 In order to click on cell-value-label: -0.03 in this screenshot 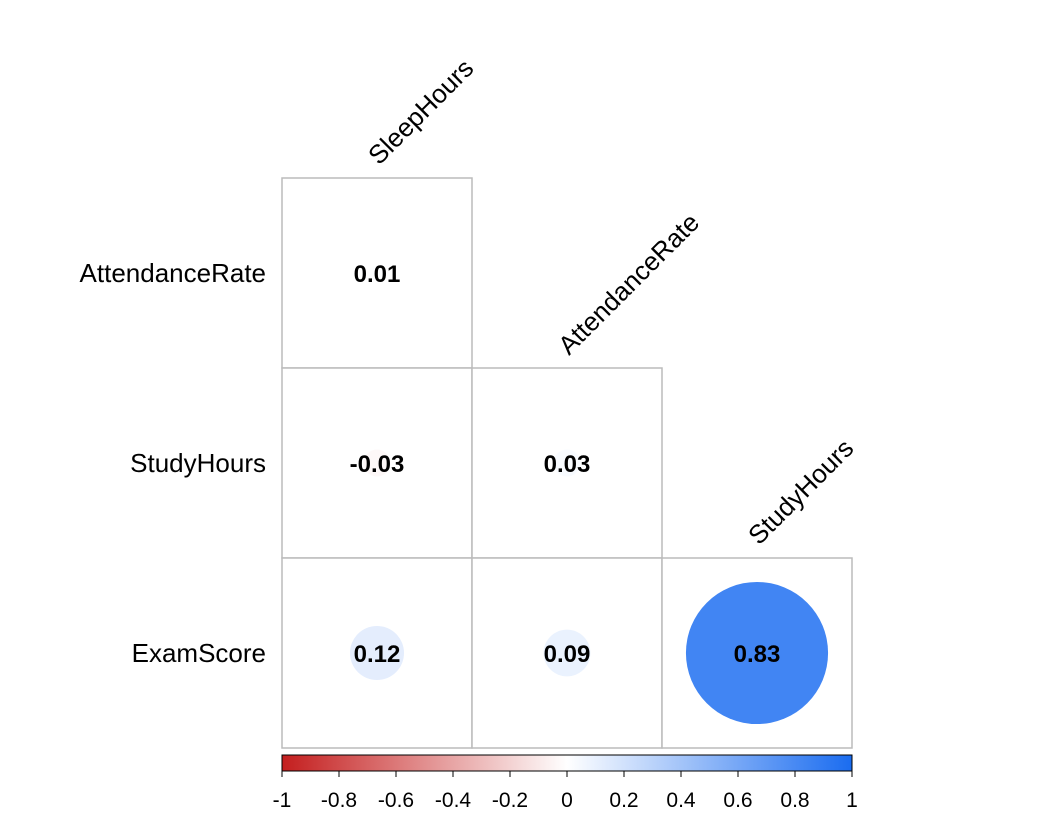, I will do `click(377, 464)`.